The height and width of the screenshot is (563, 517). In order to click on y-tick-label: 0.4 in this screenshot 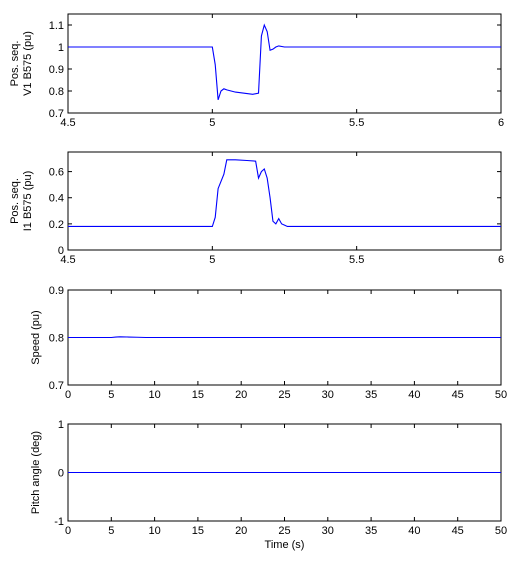, I will do `click(56, 199)`.